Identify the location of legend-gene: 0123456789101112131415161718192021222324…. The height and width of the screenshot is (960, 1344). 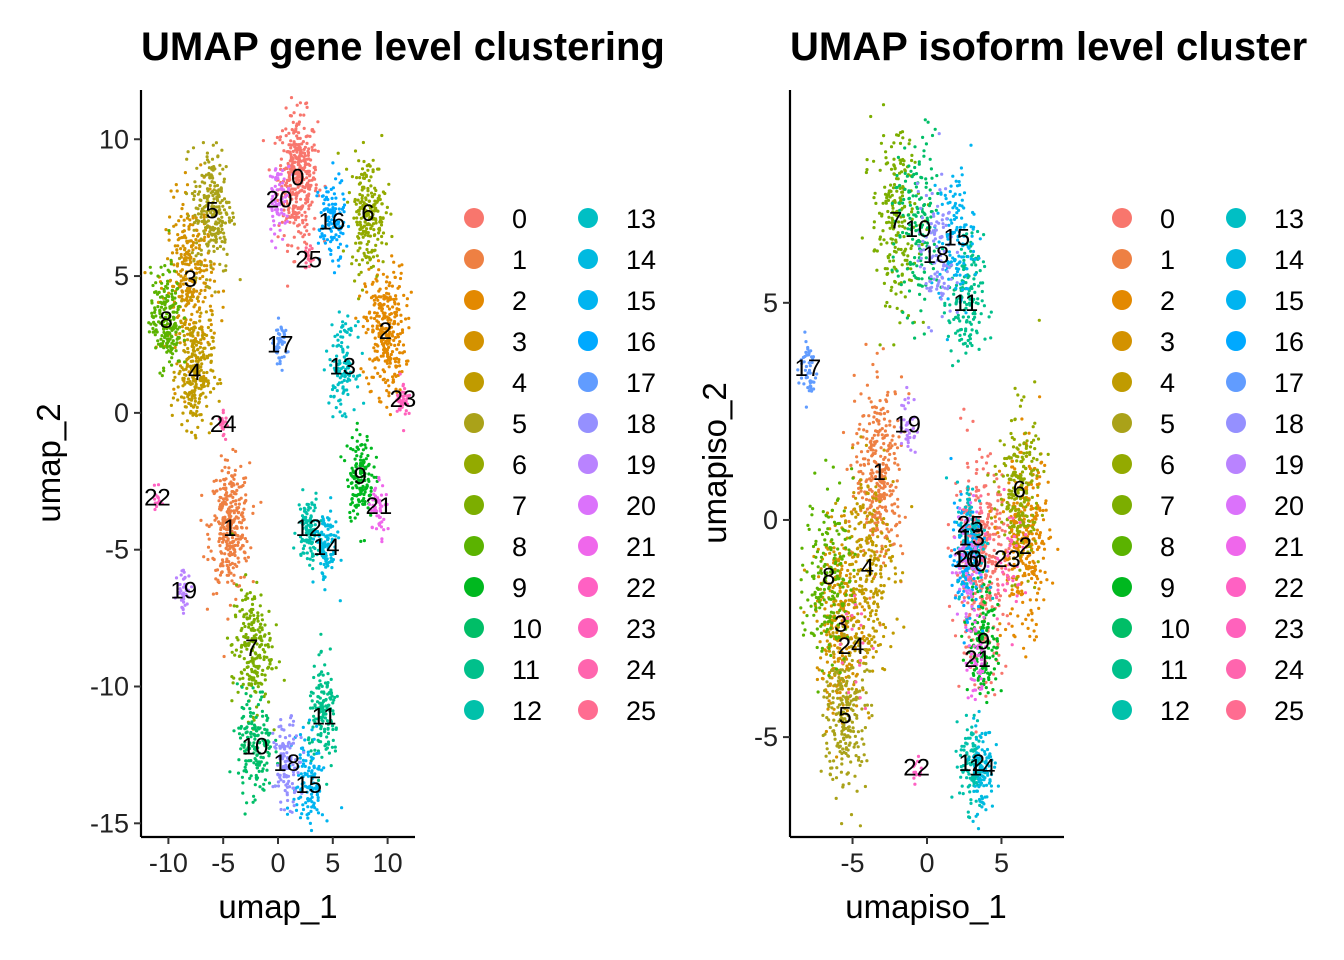
(560, 465).